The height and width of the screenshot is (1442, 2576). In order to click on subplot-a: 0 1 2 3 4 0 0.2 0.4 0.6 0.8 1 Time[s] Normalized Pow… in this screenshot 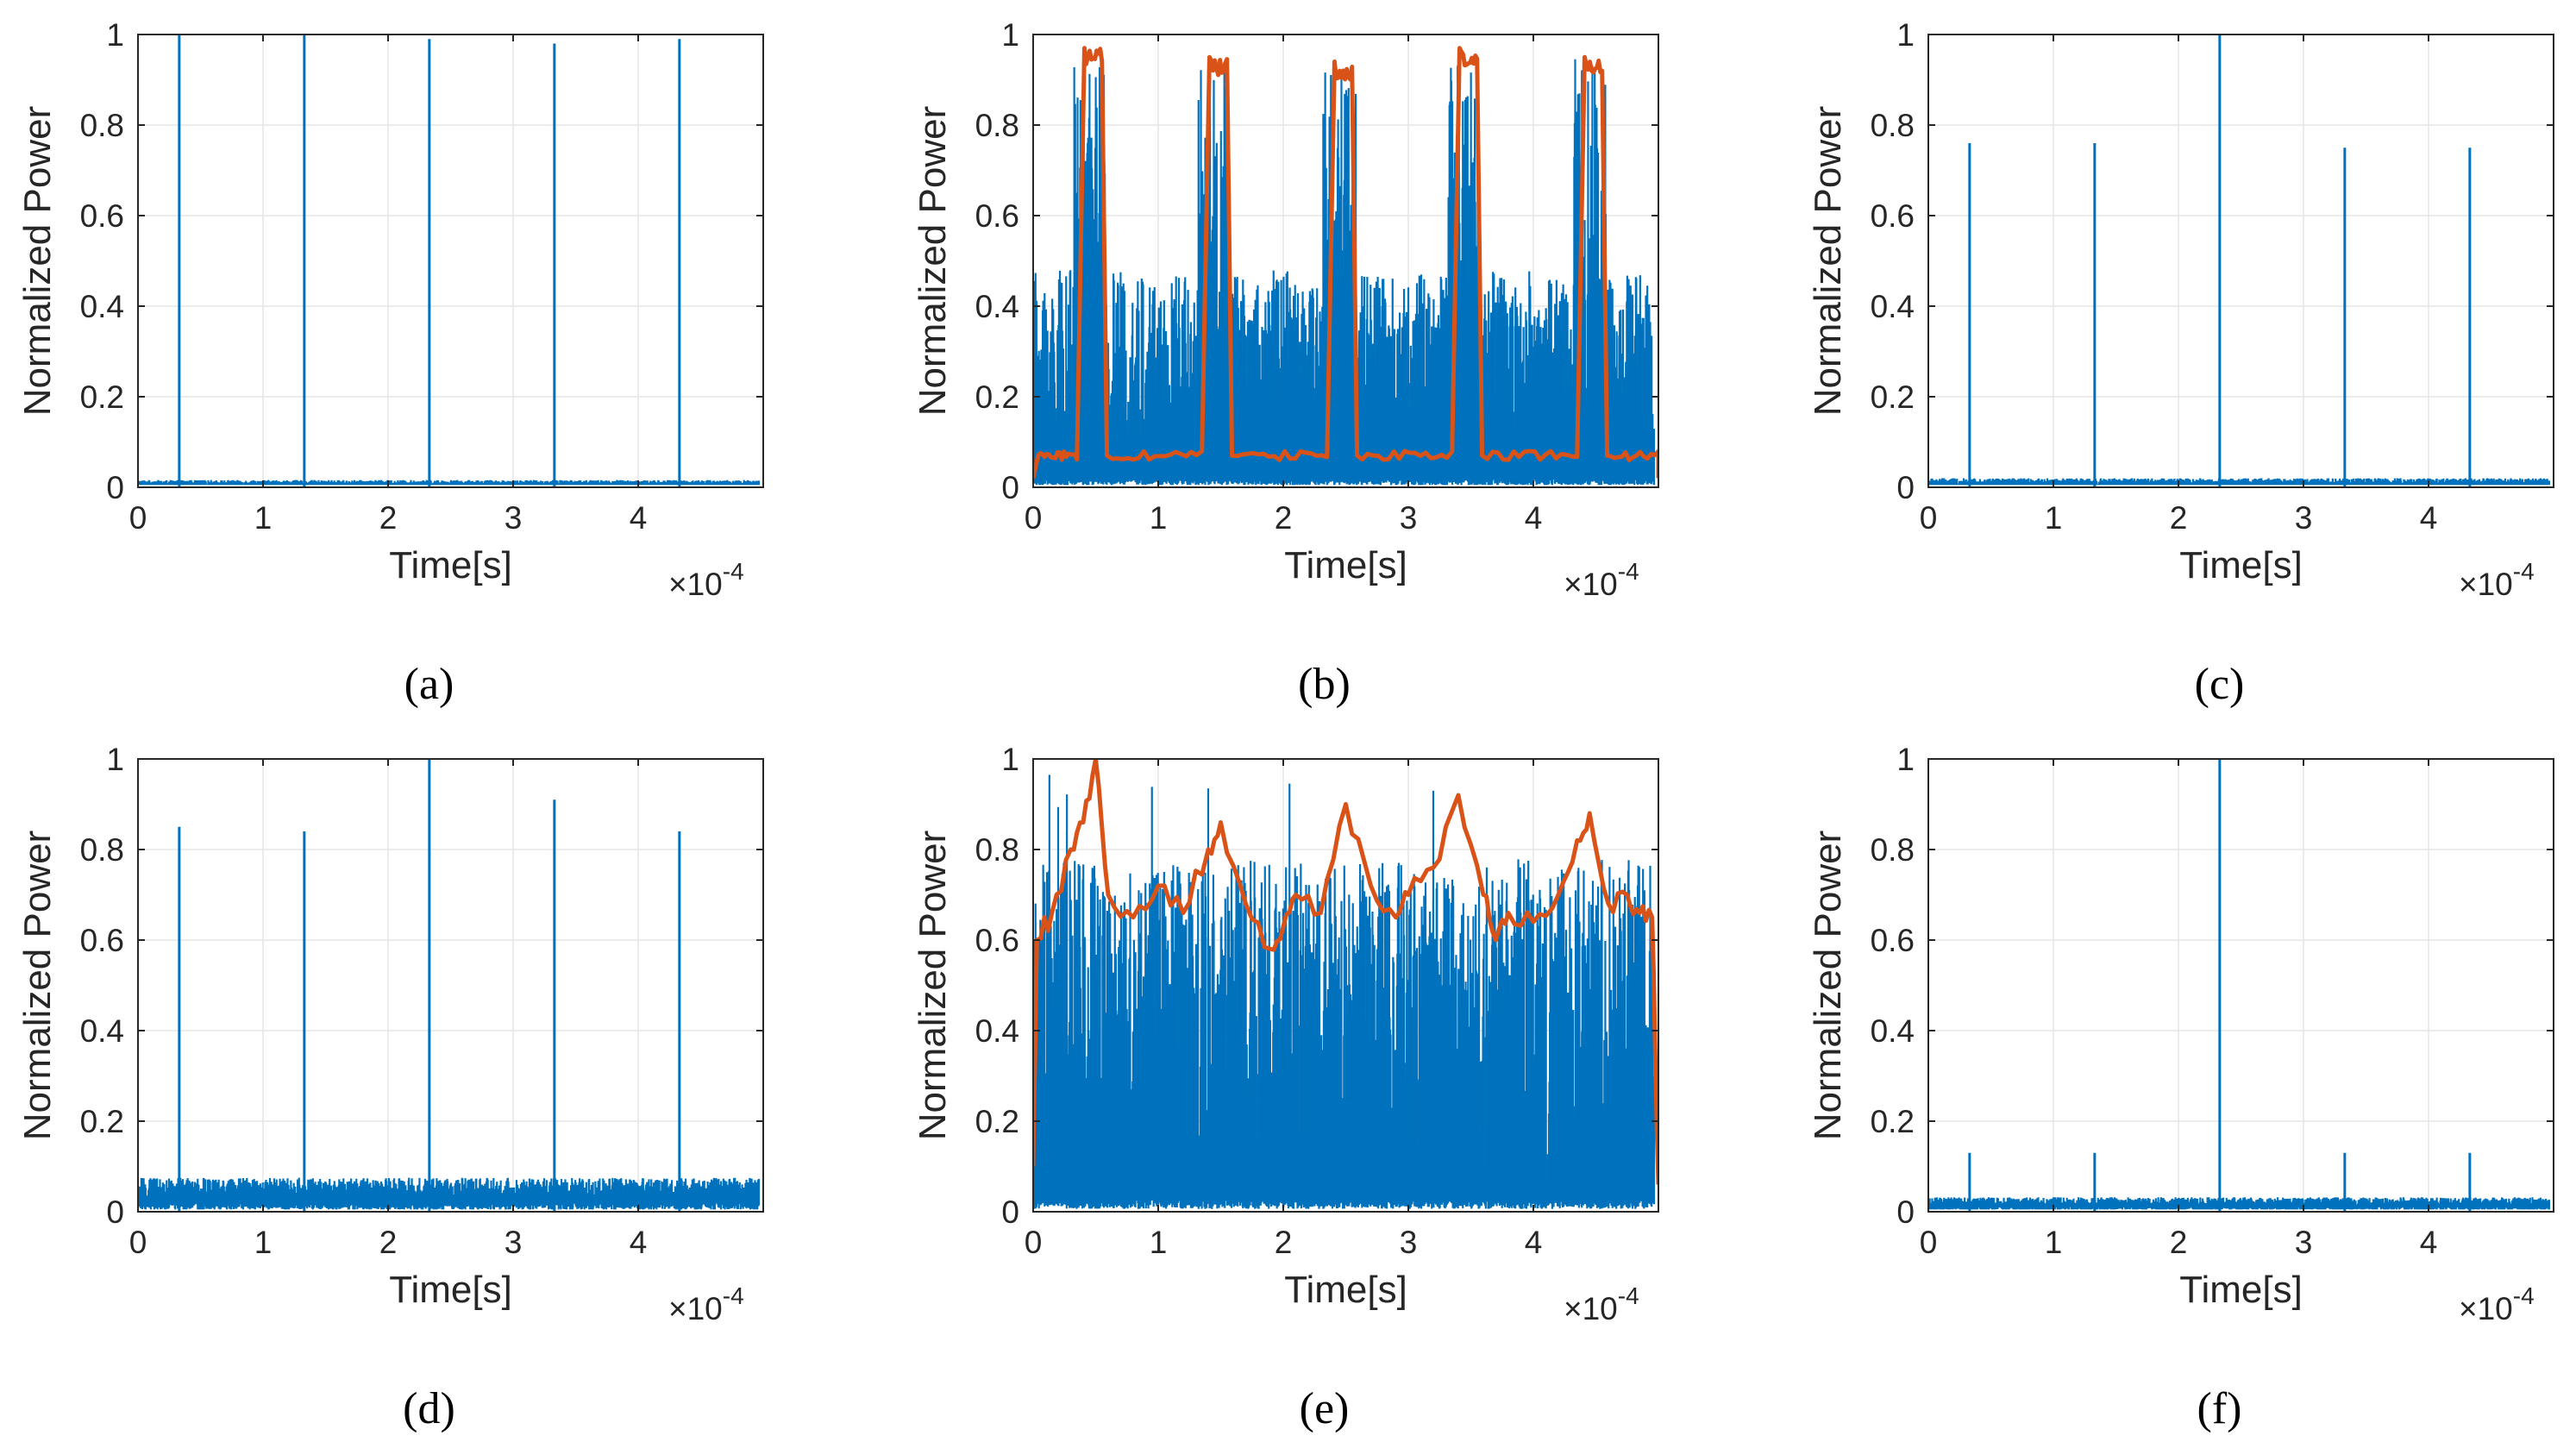, I will do `click(390, 363)`.